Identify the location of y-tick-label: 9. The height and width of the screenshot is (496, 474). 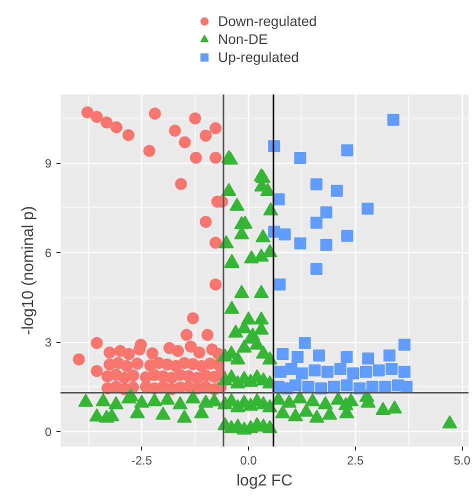
(48, 163).